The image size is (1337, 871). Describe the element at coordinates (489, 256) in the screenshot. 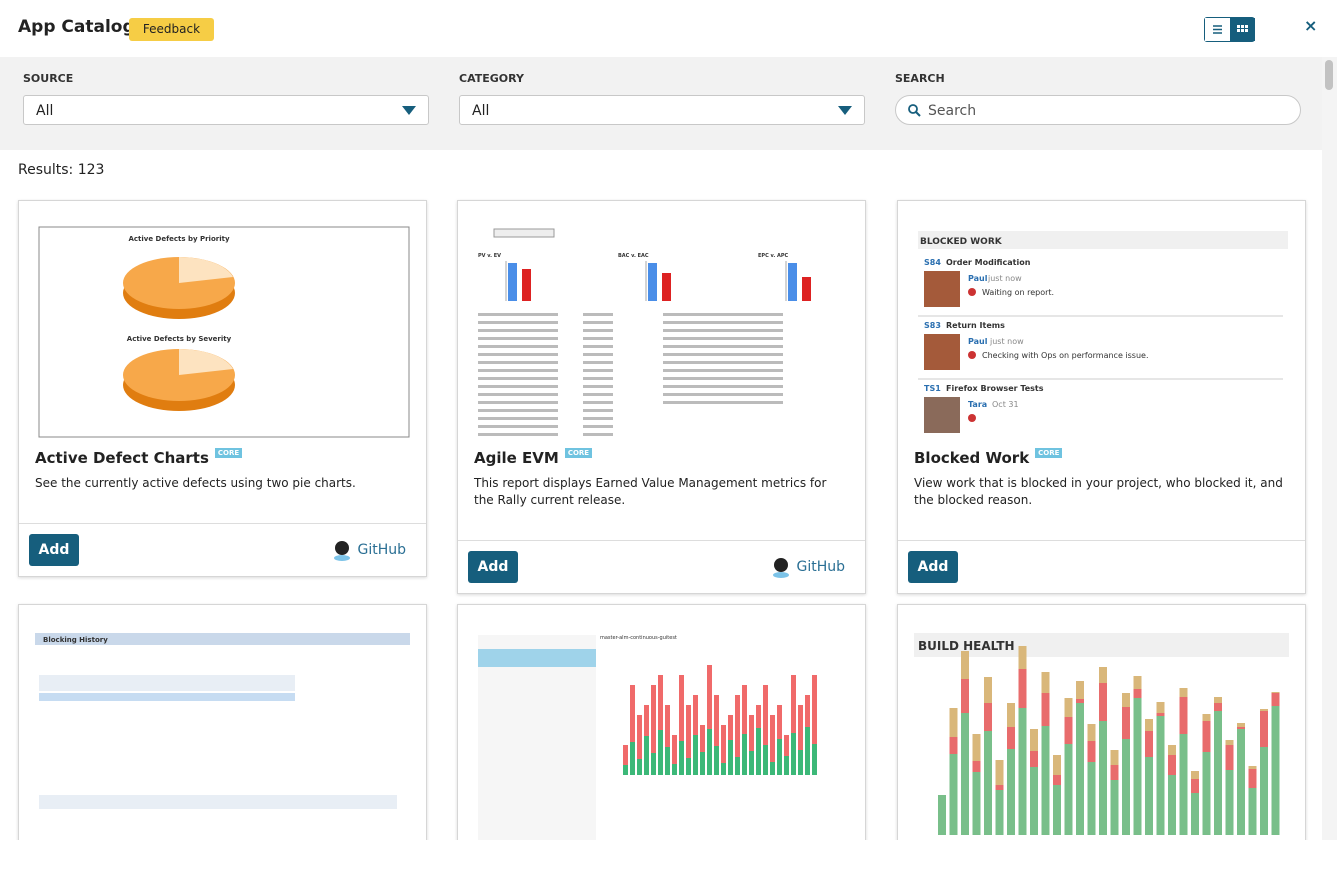

I see `preview-text: PV v. EV` at that location.